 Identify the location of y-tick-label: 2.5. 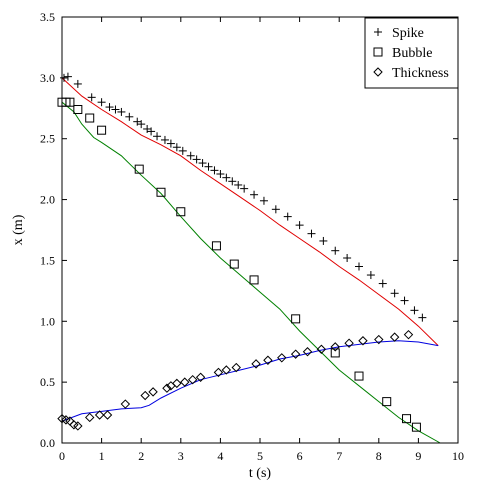
(47, 139).